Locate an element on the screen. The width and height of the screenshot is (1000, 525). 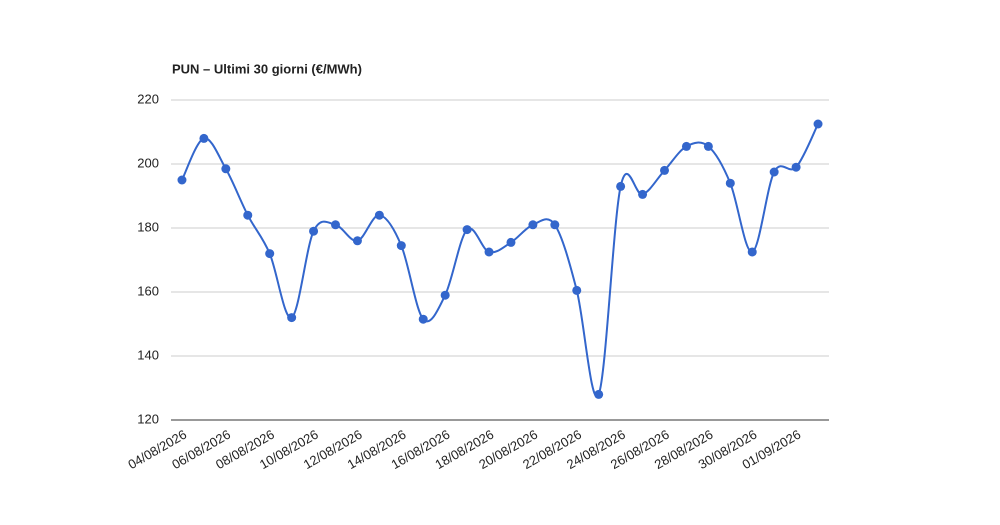
y-tick-label: 160 is located at coordinates (148, 290).